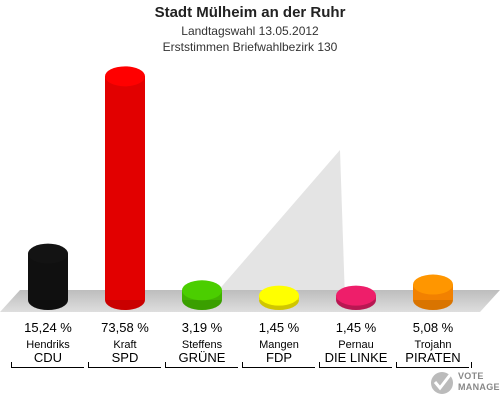  Describe the element at coordinates (356, 345) in the screenshot. I see `candidate-label: Pernau` at that location.